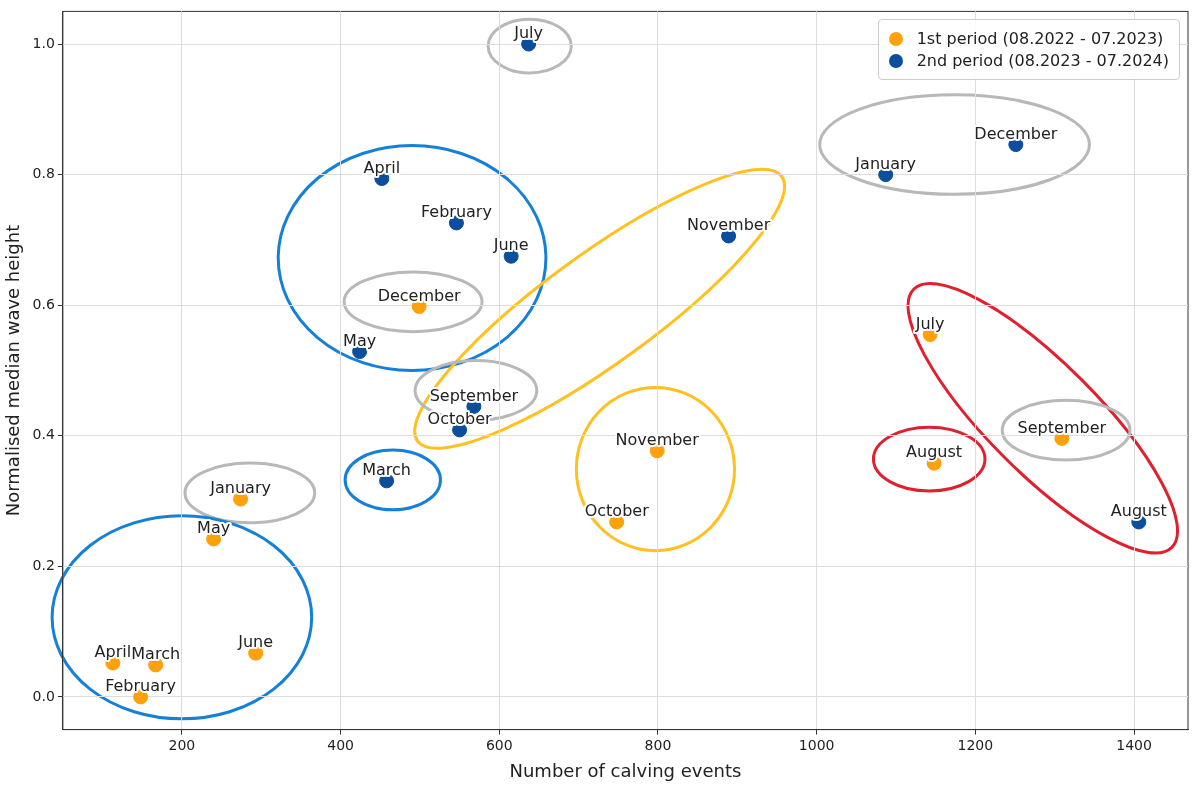  Describe the element at coordinates (460, 419) in the screenshot. I see `data-label: October` at that location.